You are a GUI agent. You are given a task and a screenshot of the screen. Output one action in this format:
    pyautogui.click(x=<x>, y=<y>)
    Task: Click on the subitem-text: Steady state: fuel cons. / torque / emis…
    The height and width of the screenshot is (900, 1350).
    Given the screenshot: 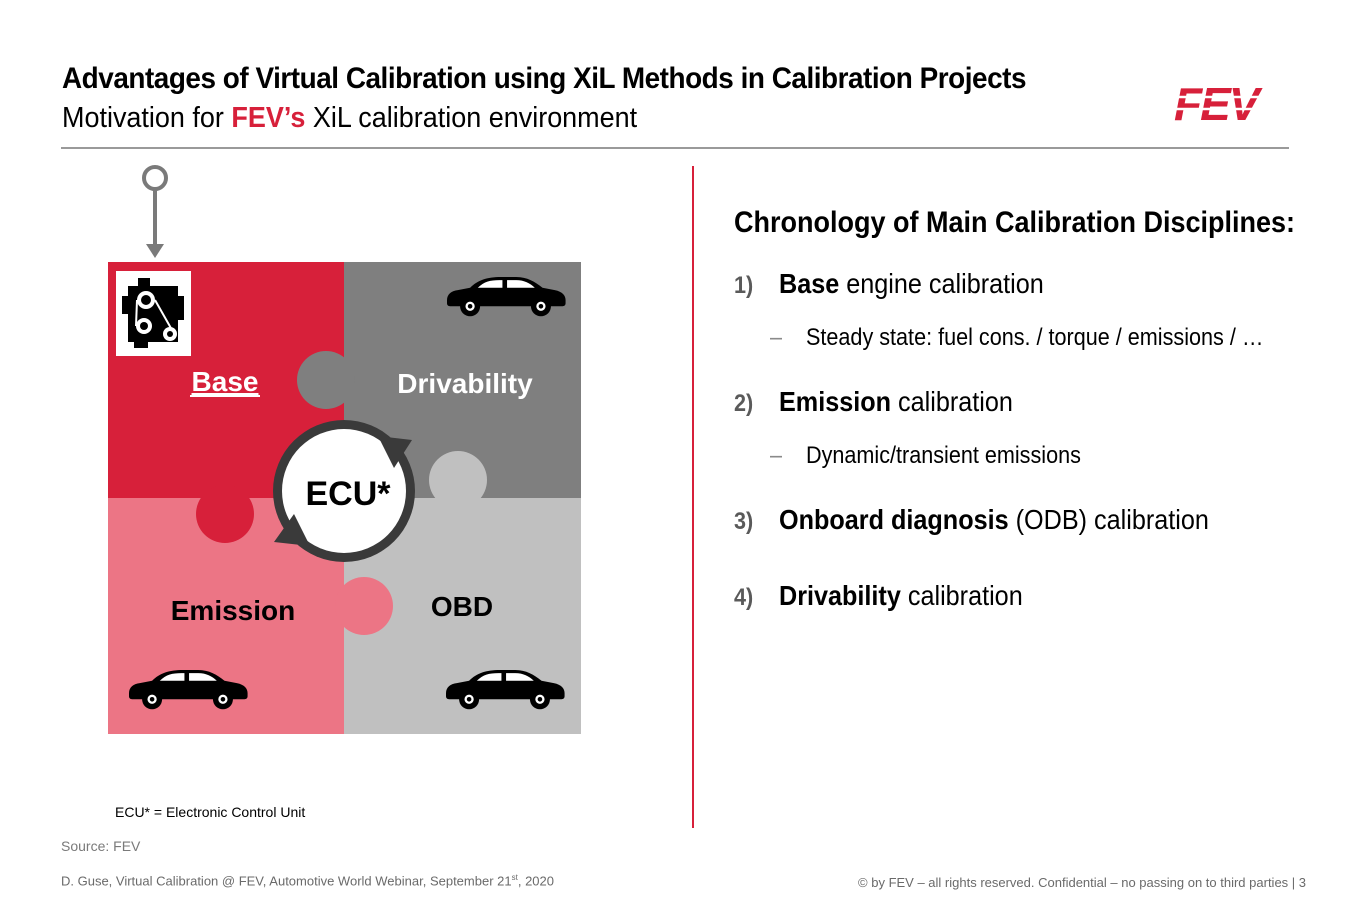 What is the action you would take?
    pyautogui.click(x=1035, y=337)
    